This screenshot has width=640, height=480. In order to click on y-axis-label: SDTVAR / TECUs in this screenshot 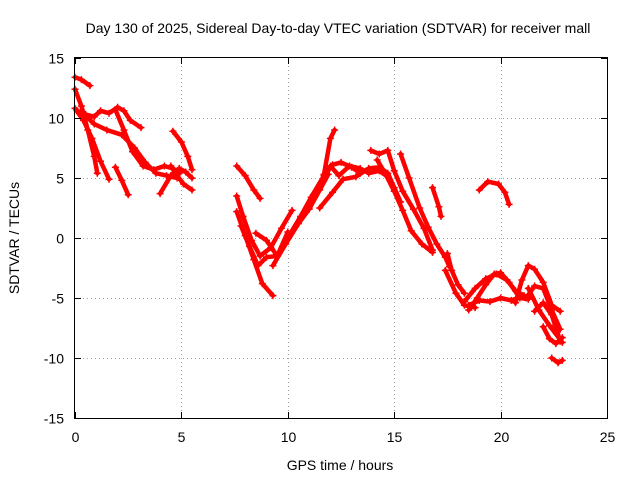, I will do `click(14, 238)`.